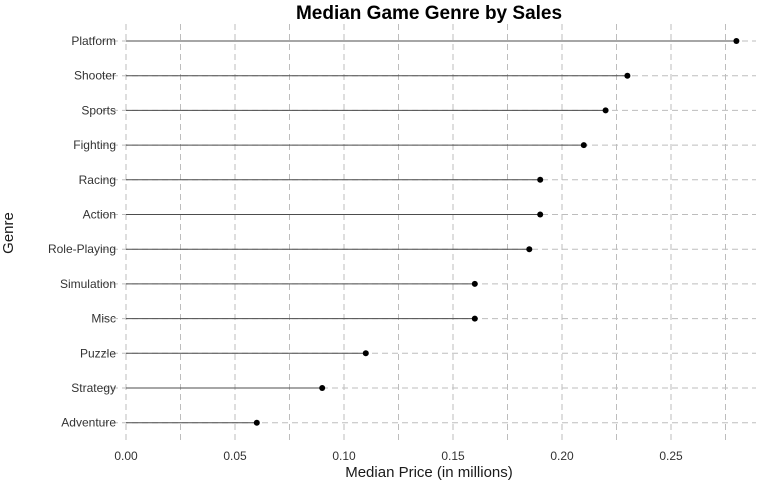  Describe the element at coordinates (93, 388) in the screenshot. I see `y-tick-label: Strategy` at that location.